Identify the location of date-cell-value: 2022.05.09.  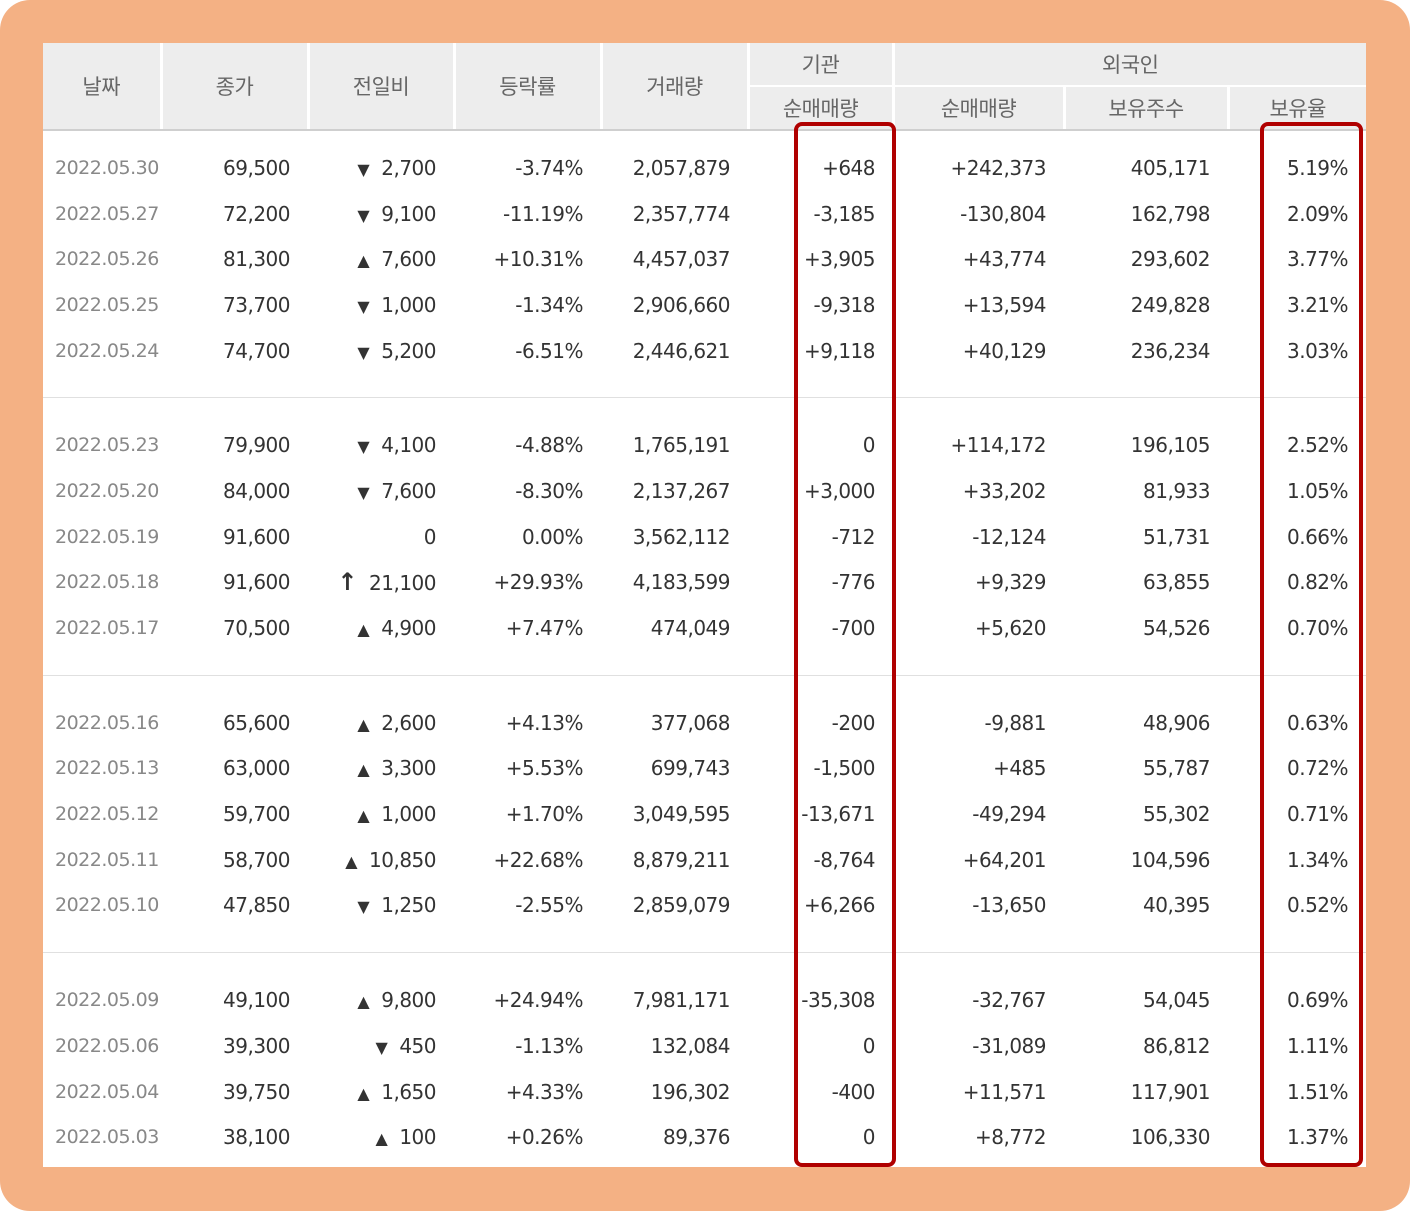
(107, 1000).